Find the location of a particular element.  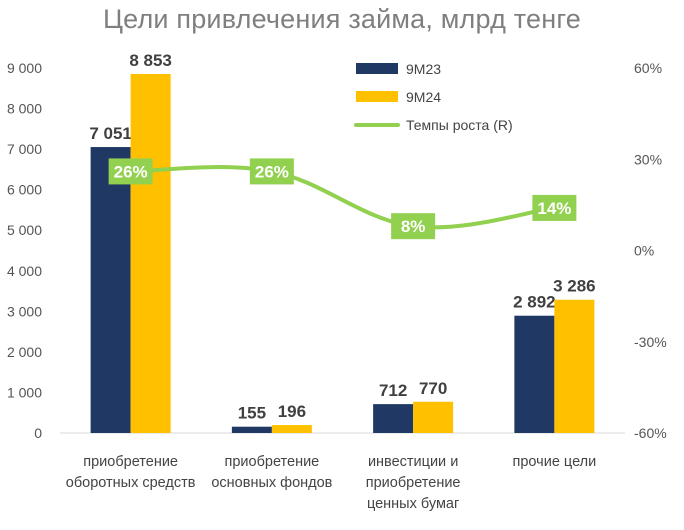

category-label: прочие цели is located at coordinates (555, 462).